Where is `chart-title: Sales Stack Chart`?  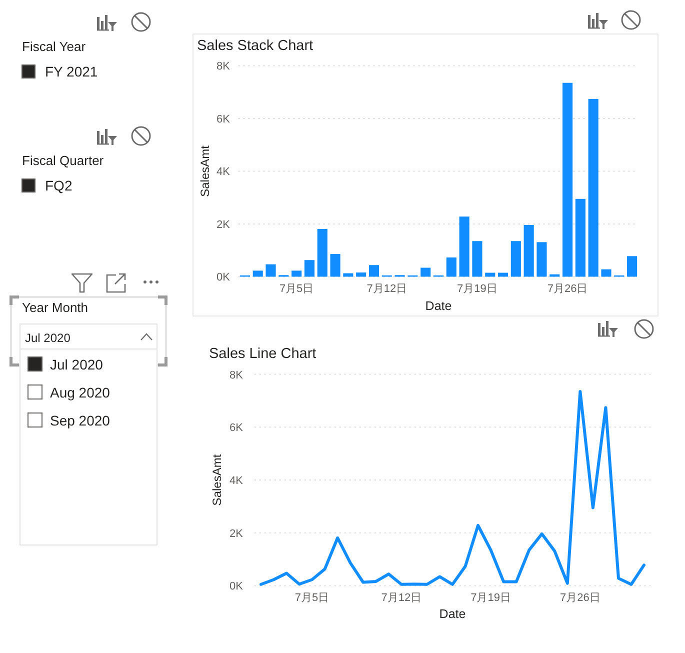
chart-title: Sales Stack Chart is located at coordinates (255, 46).